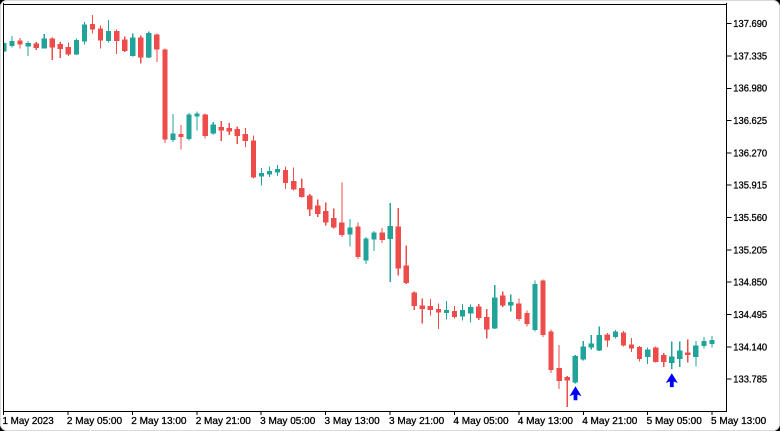  I want to click on svg-text: 133.785, so click(750, 380).